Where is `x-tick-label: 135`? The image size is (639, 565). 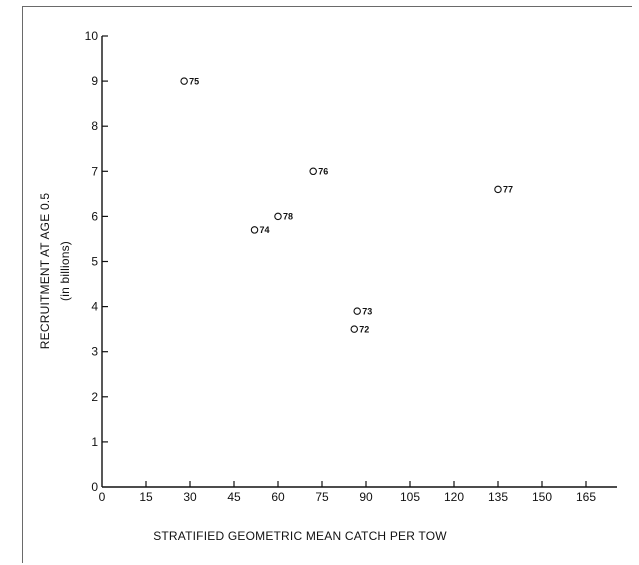 x-tick-label: 135 is located at coordinates (498, 497).